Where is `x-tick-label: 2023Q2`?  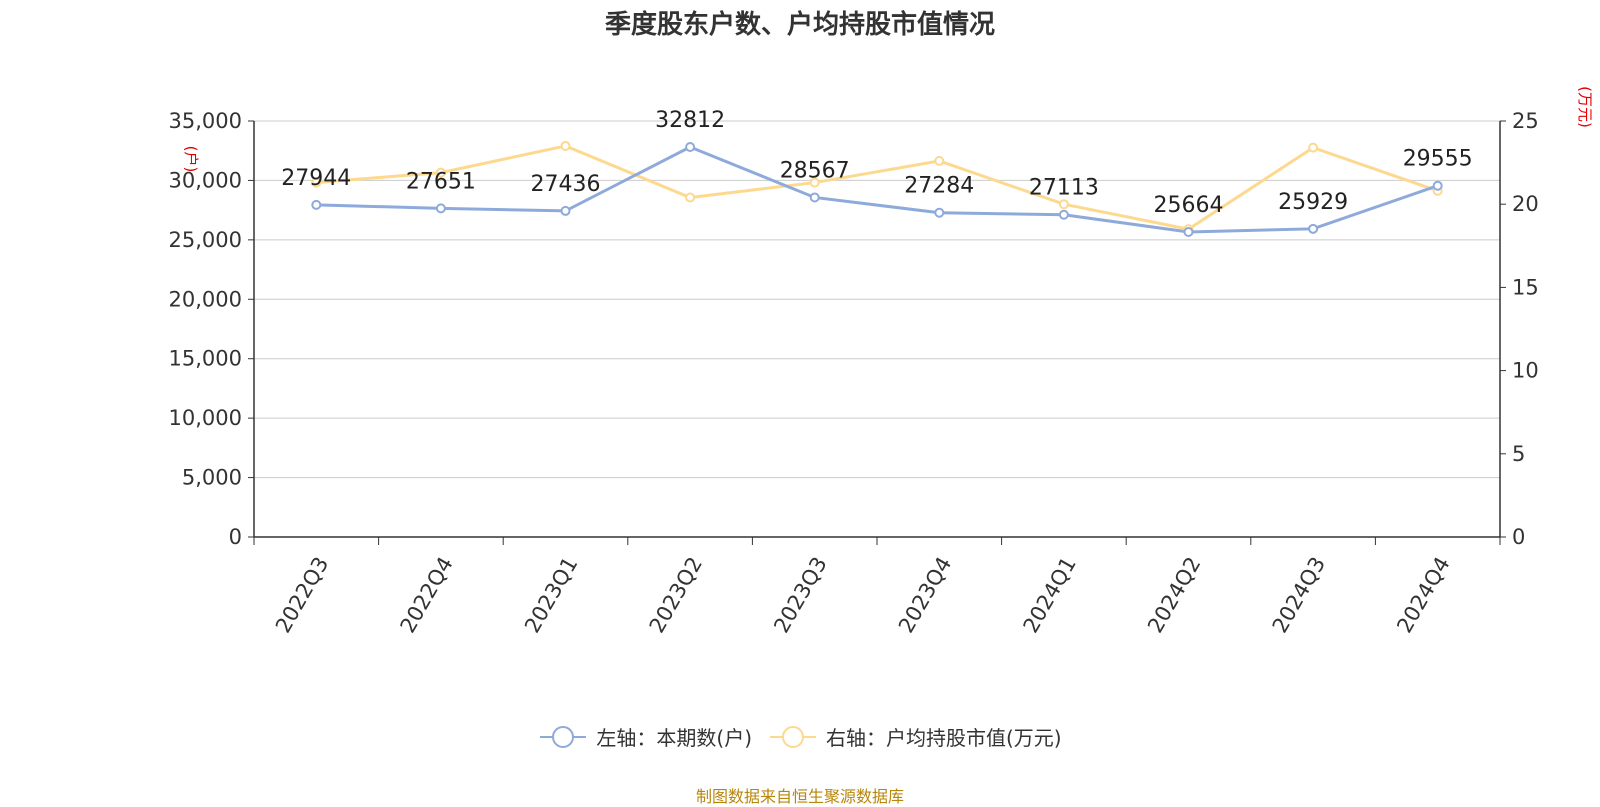
x-tick-label: 2023Q2 is located at coordinates (676, 595).